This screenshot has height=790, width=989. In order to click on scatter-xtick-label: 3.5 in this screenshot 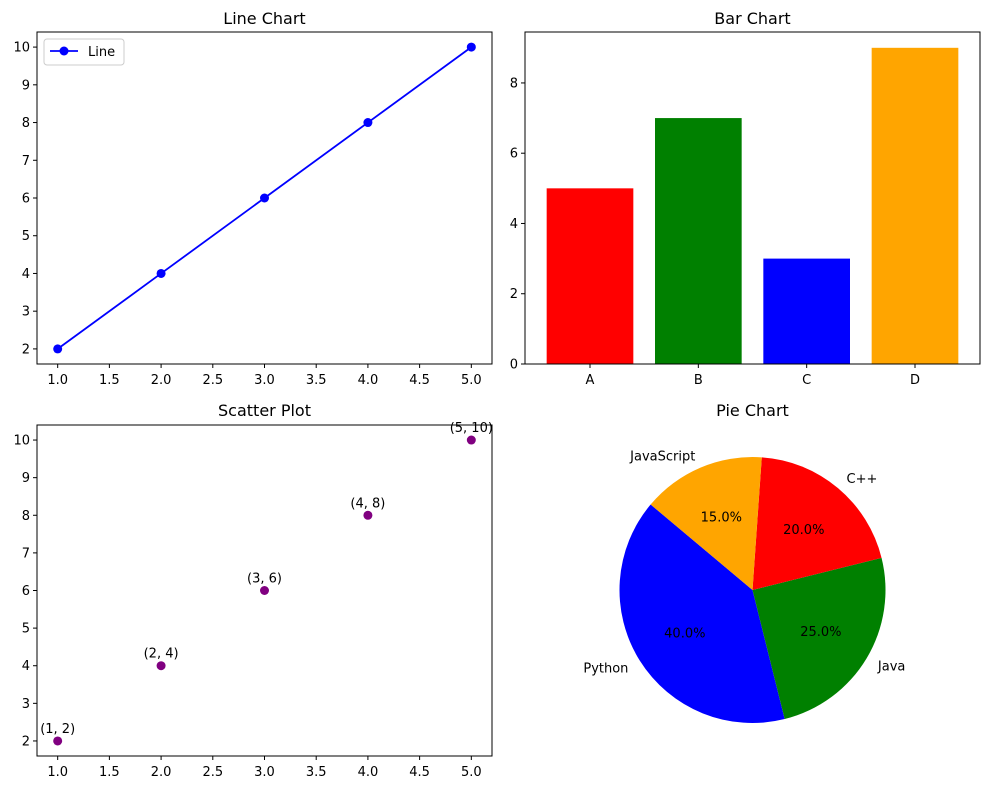, I will do `click(316, 772)`.